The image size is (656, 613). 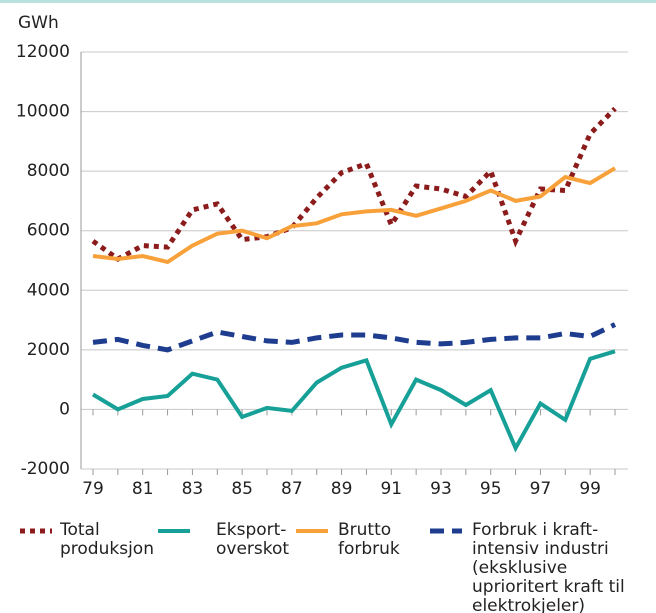 What do you see at coordinates (48, 231) in the screenshot?
I see `y-tick-label: 6000` at bounding box center [48, 231].